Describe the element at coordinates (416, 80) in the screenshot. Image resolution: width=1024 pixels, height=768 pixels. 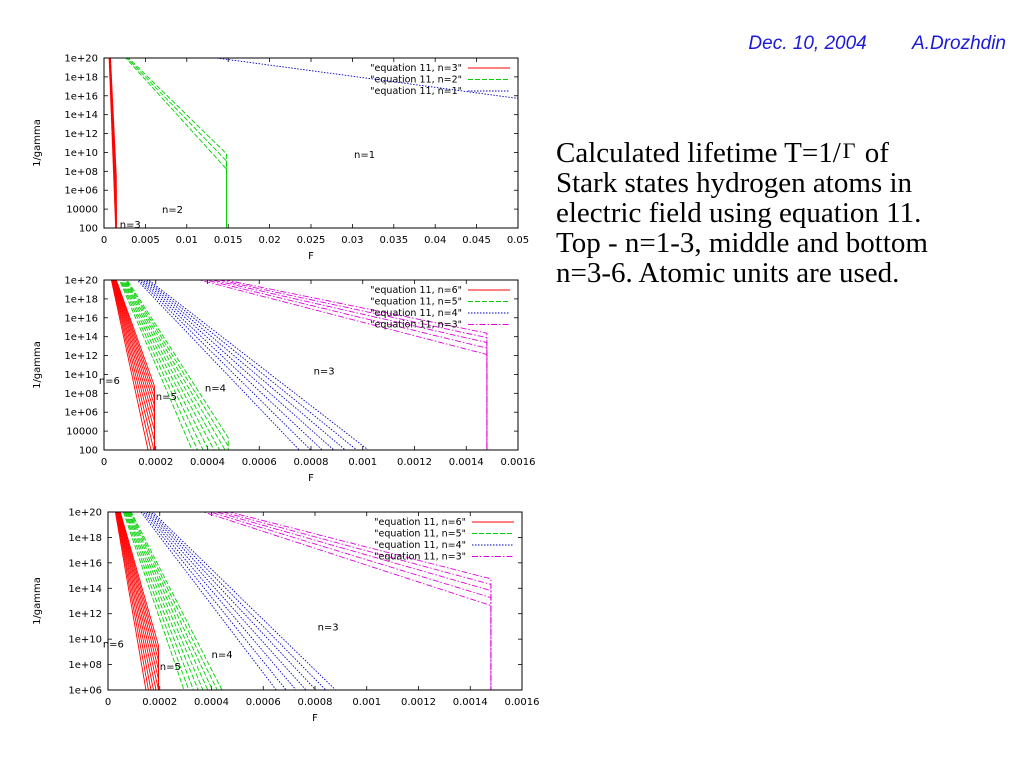
I see `legend-label: "equation 11, n=2"` at that location.